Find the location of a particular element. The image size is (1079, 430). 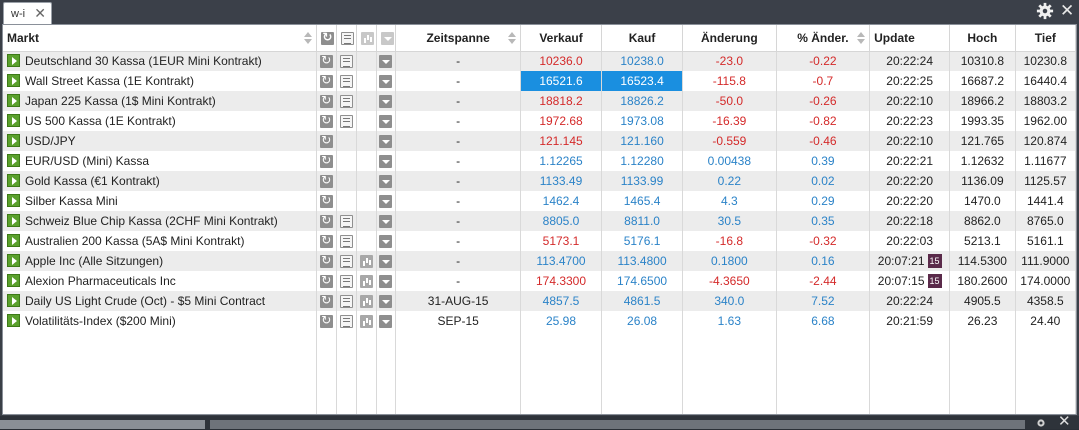

verkauf-cell: 16521.6 is located at coordinates (561, 81).